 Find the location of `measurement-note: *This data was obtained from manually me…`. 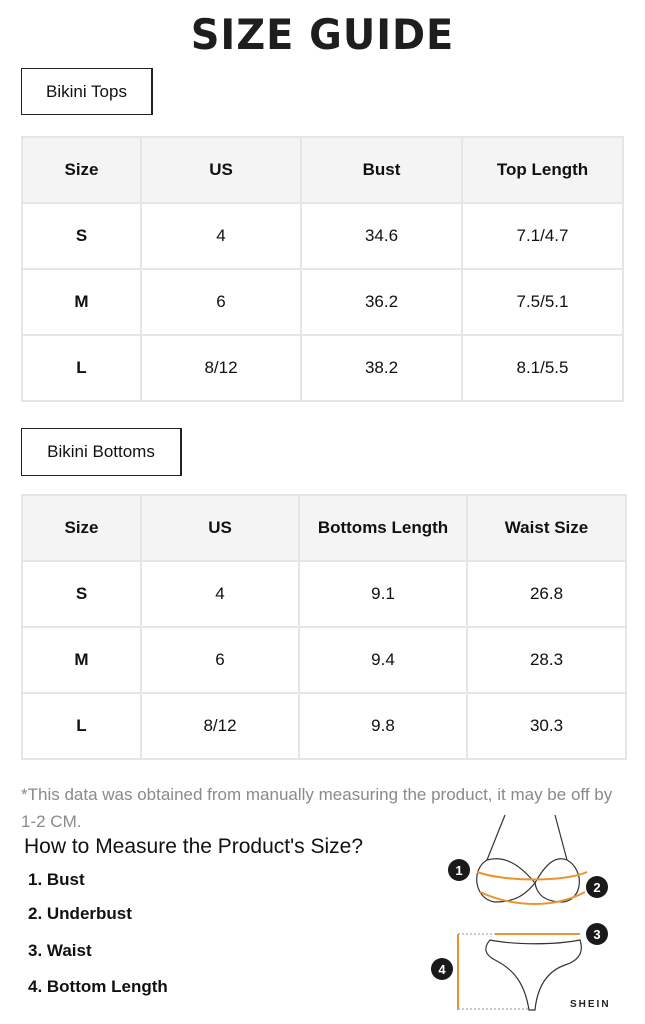

measurement-note: *This data was obtained from manually me… is located at coordinates (317, 808).